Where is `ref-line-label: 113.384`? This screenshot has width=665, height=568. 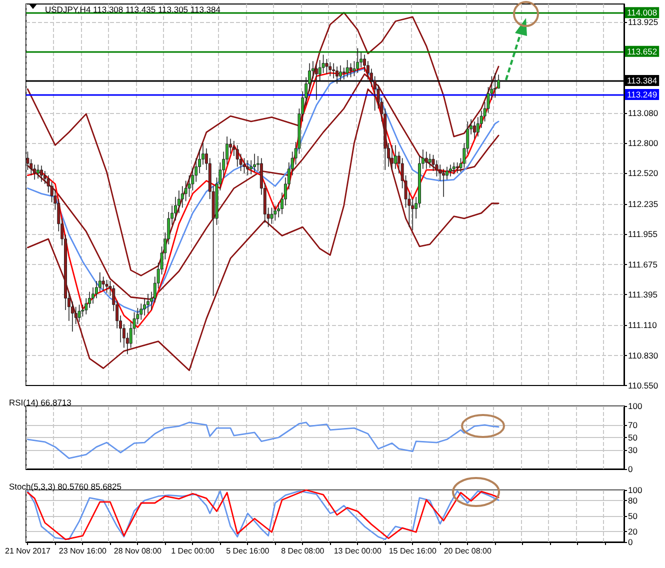
ref-line-label: 113.384 is located at coordinates (642, 81).